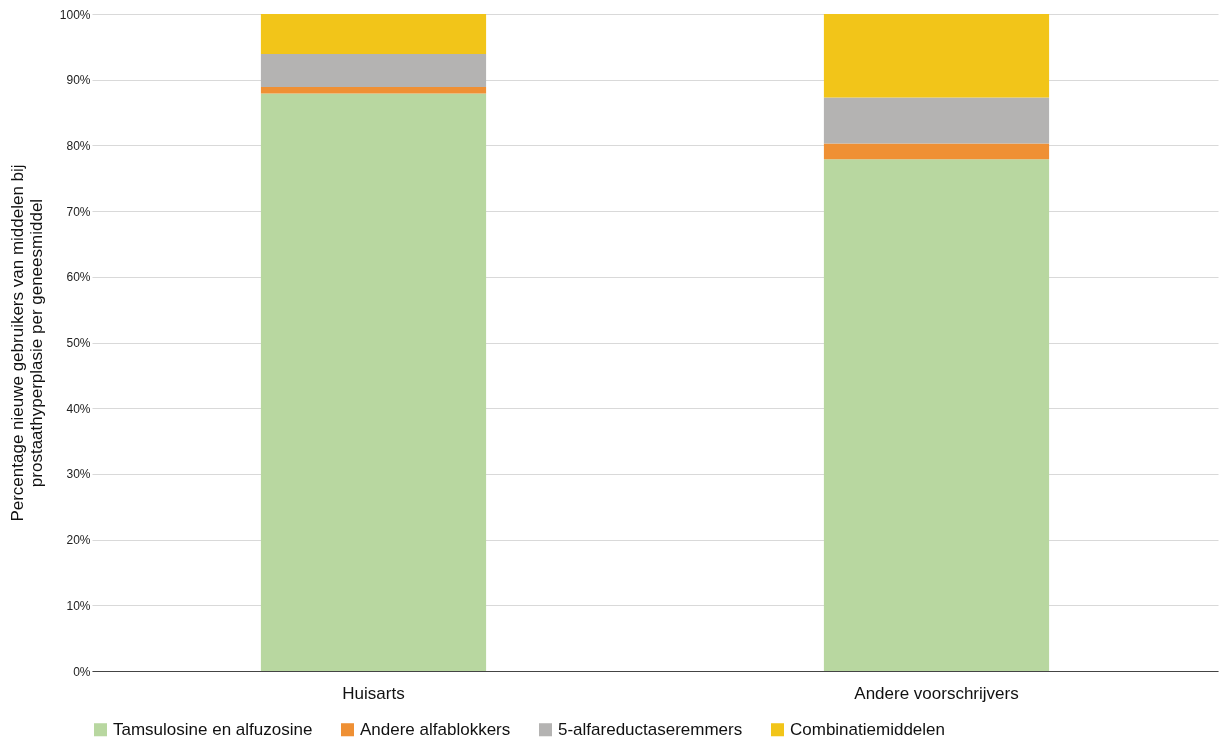 Image resolution: width=1222 pixels, height=746 pixels. Describe the element at coordinates (75, 14) in the screenshot. I see `y-tick-label: 100%` at that location.